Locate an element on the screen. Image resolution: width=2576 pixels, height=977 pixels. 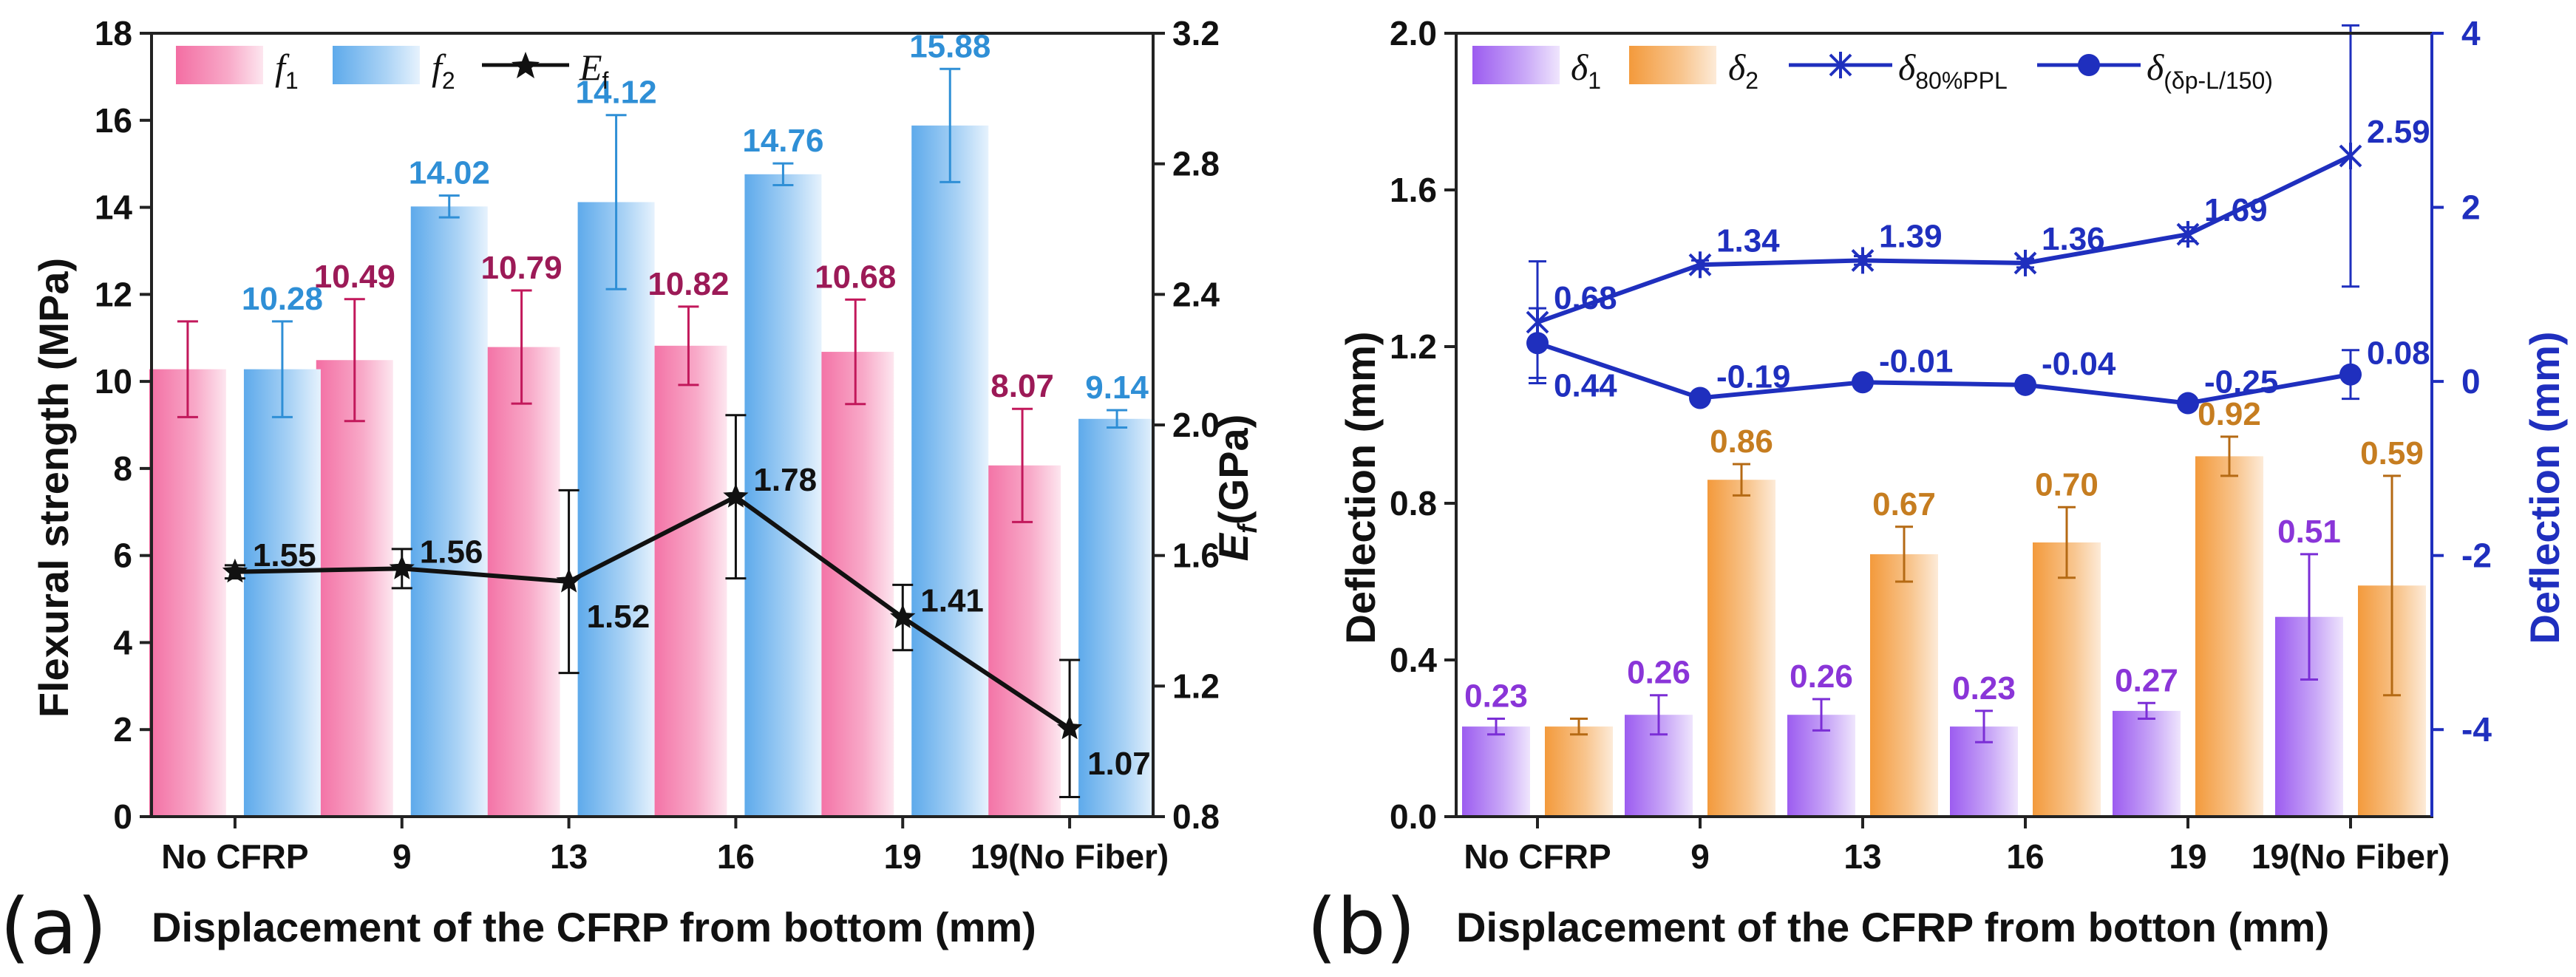
value-label-f2-0: 10.28 is located at coordinates (282, 299).